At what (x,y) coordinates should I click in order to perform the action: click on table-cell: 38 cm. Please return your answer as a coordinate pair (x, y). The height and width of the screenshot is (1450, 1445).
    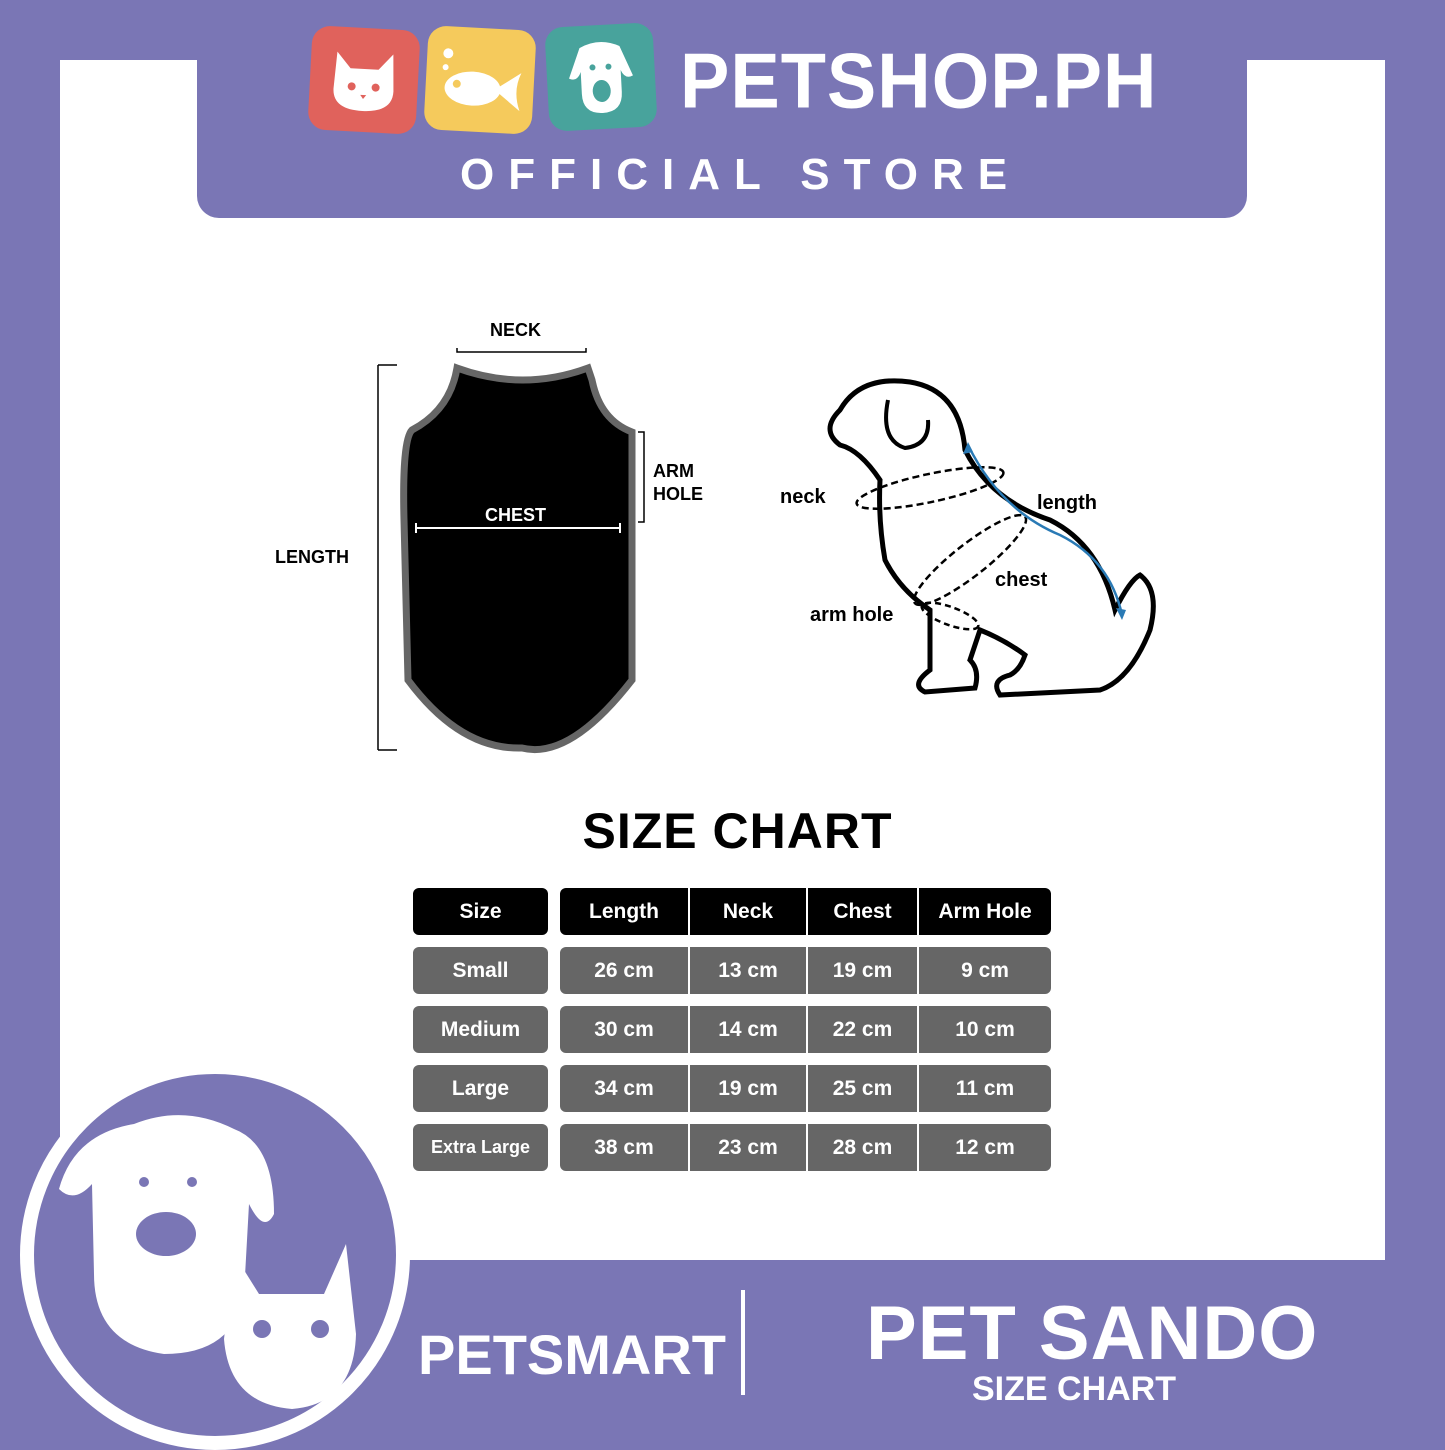
    Looking at the image, I should click on (624, 1147).